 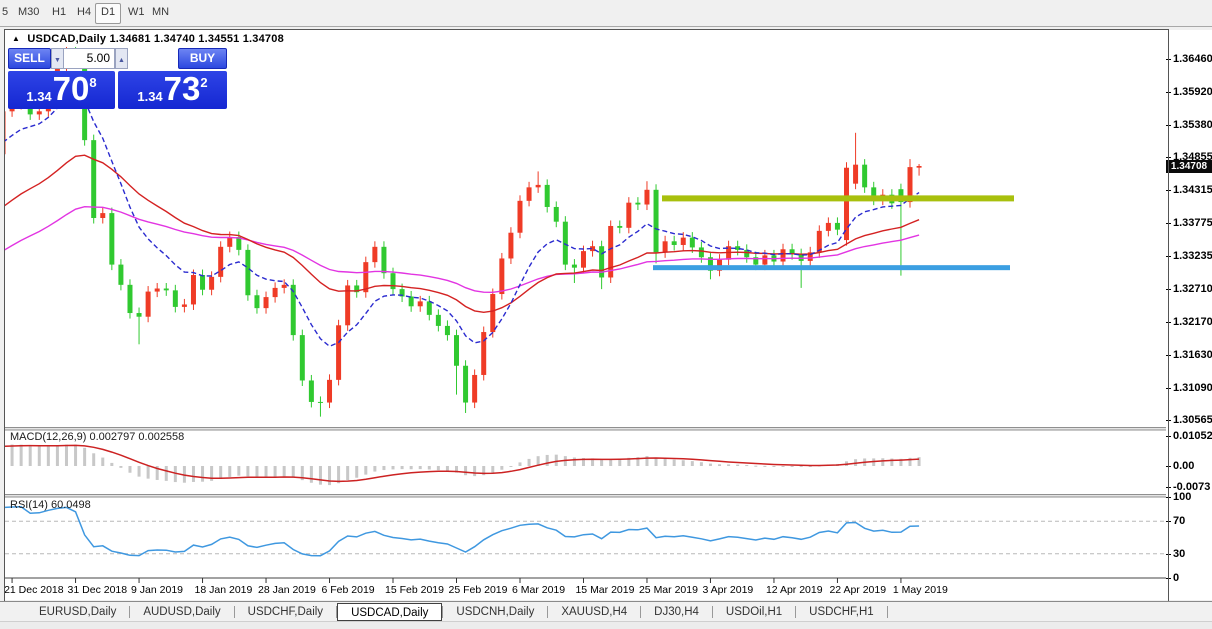 I want to click on price-axis-label: 1.36460, so click(x=1192, y=58).